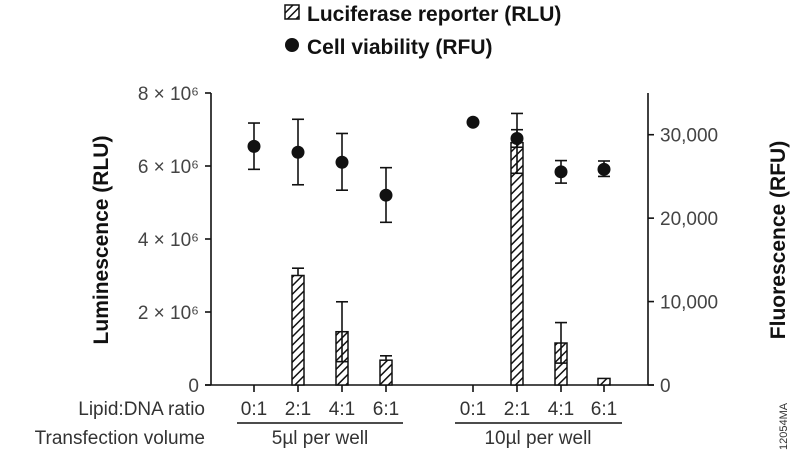  Describe the element at coordinates (778, 240) in the screenshot. I see `right-axis-title: Fluorescence (RFU)` at that location.